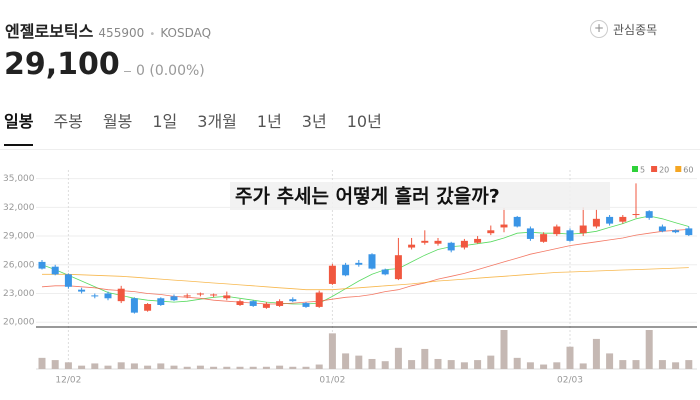 This screenshot has height=400, width=700. What do you see at coordinates (269, 121) in the screenshot?
I see `tab: 1년` at bounding box center [269, 121].